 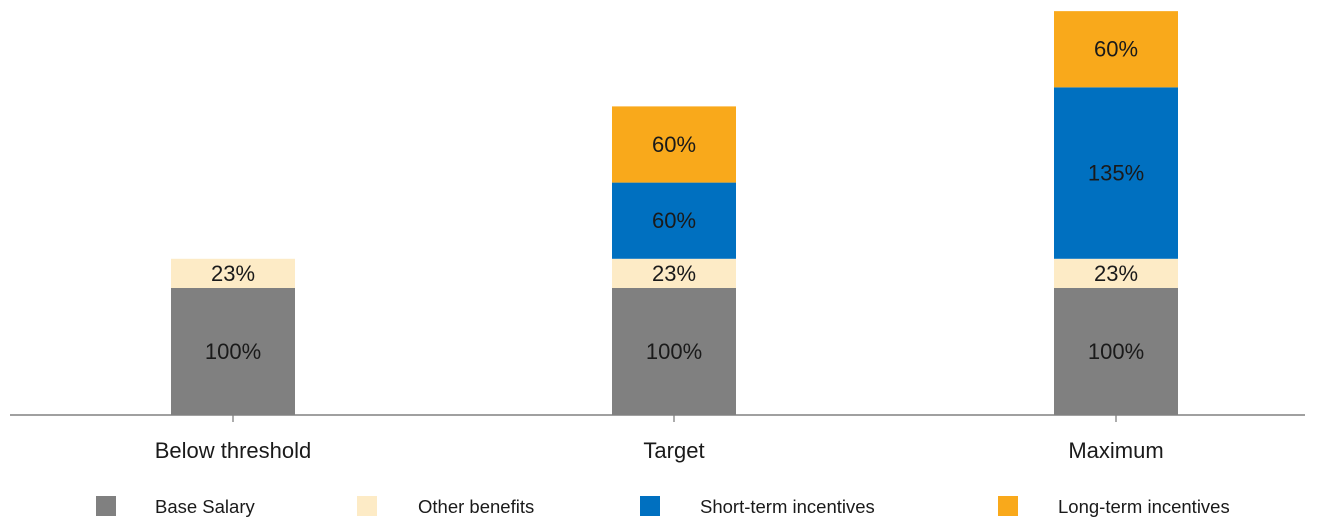 What do you see at coordinates (1144, 506) in the screenshot?
I see `legend-label-long-term-incentives: Long-term incentives` at bounding box center [1144, 506].